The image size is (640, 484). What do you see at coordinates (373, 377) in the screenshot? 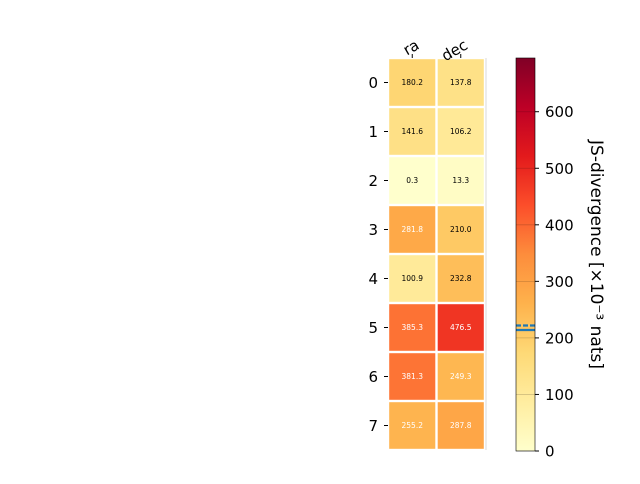
I see `row-label: 6` at bounding box center [373, 377].